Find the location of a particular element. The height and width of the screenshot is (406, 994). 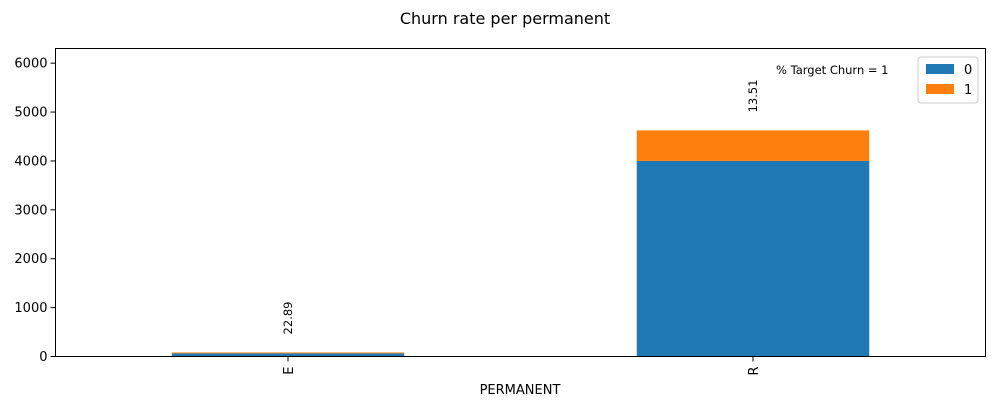

y-tick-label: 4000 is located at coordinates (30, 161).